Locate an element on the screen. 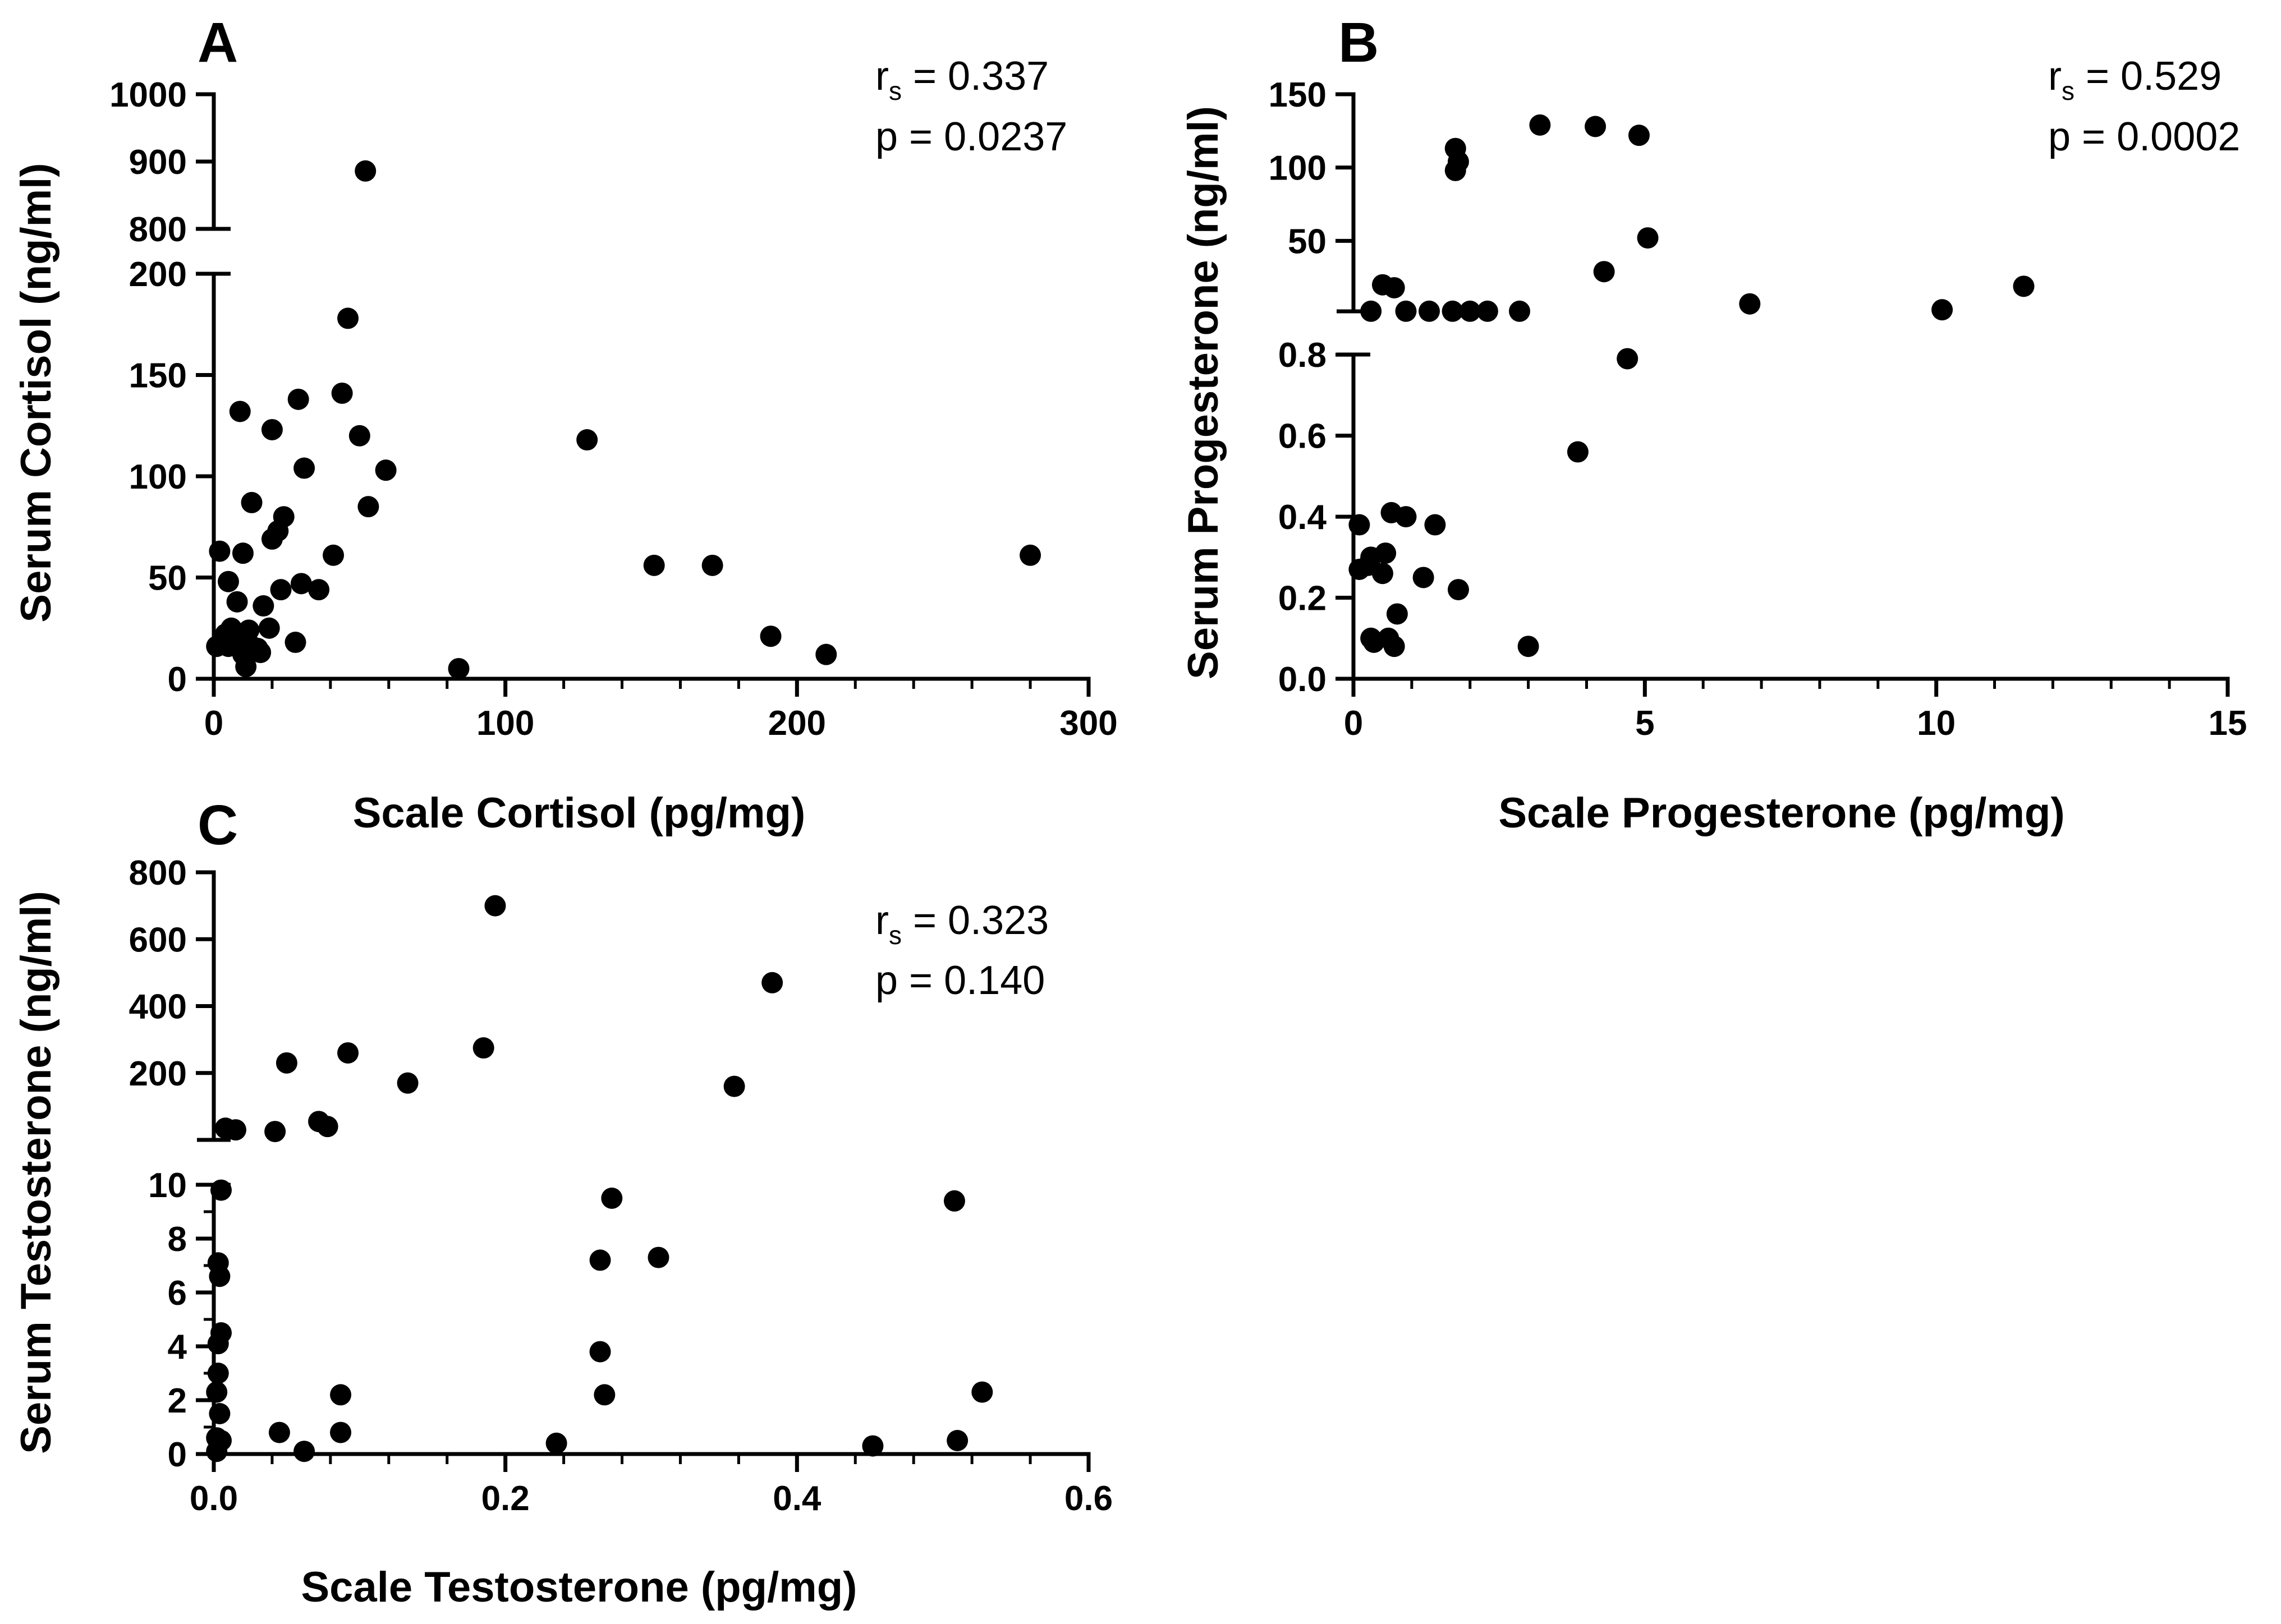  panel-b-x-axis-title: Scale Progesterone (pg/mg) is located at coordinates (1781, 813).